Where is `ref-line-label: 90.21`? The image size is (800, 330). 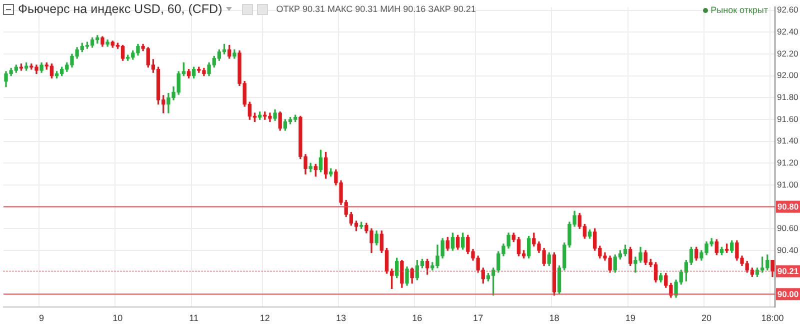 ref-line-label: 90.21 is located at coordinates (788, 271).